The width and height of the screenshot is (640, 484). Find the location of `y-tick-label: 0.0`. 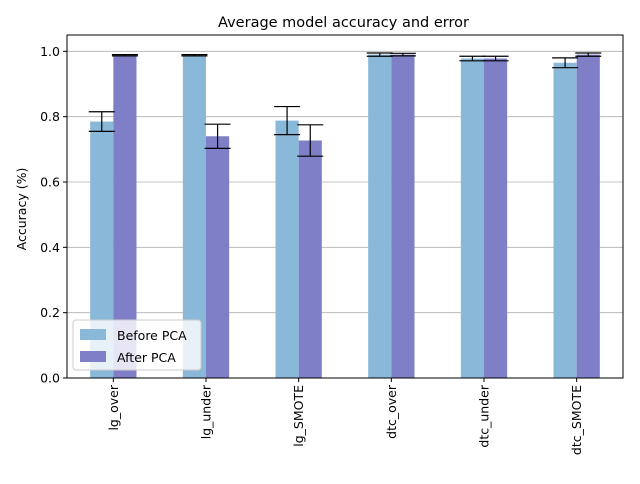

y-tick-label: 0.0 is located at coordinates (50, 378).